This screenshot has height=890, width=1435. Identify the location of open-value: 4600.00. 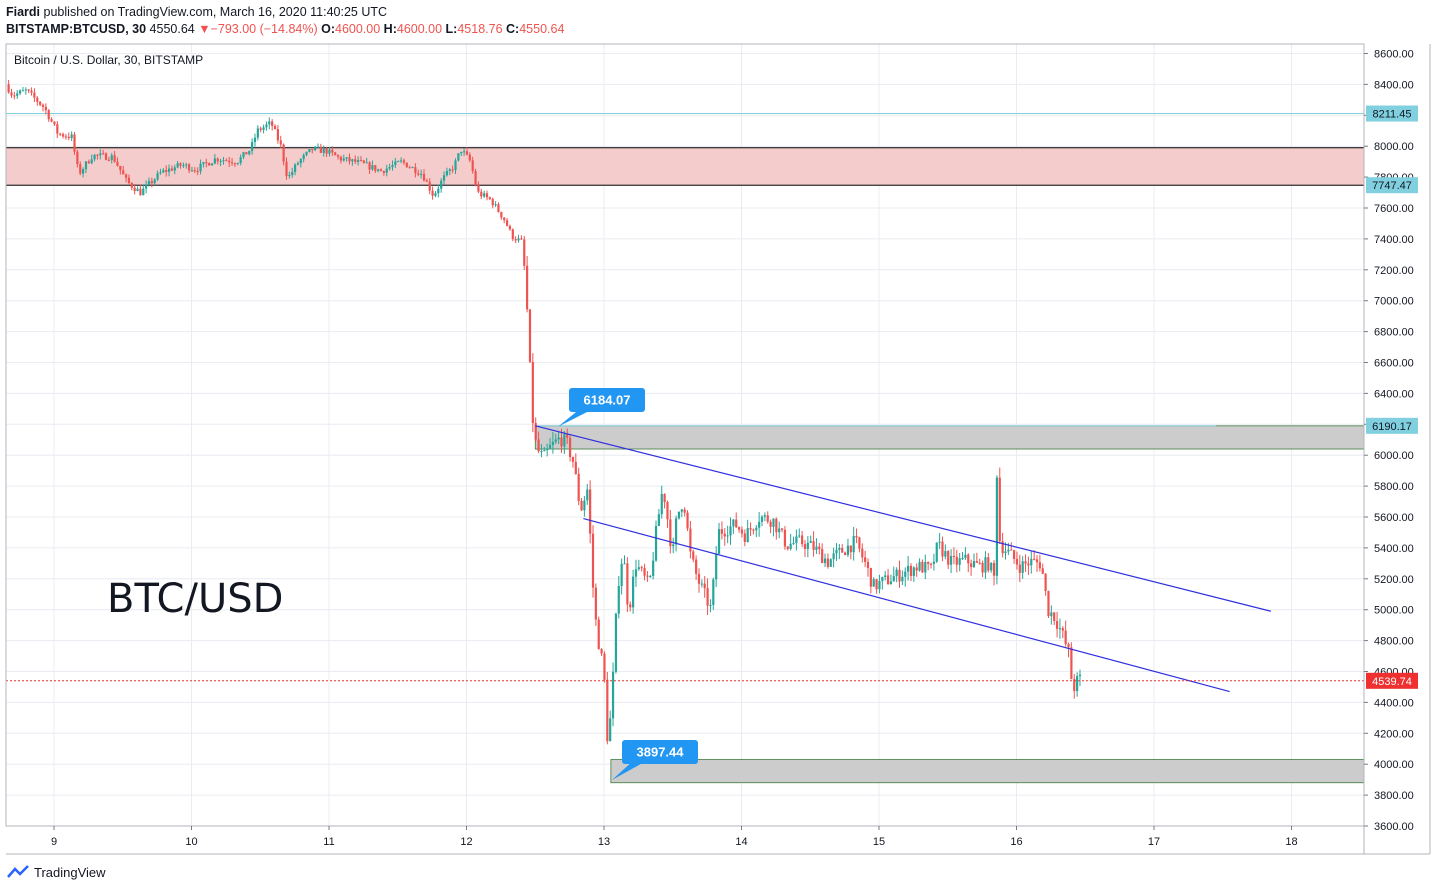
(358, 29).